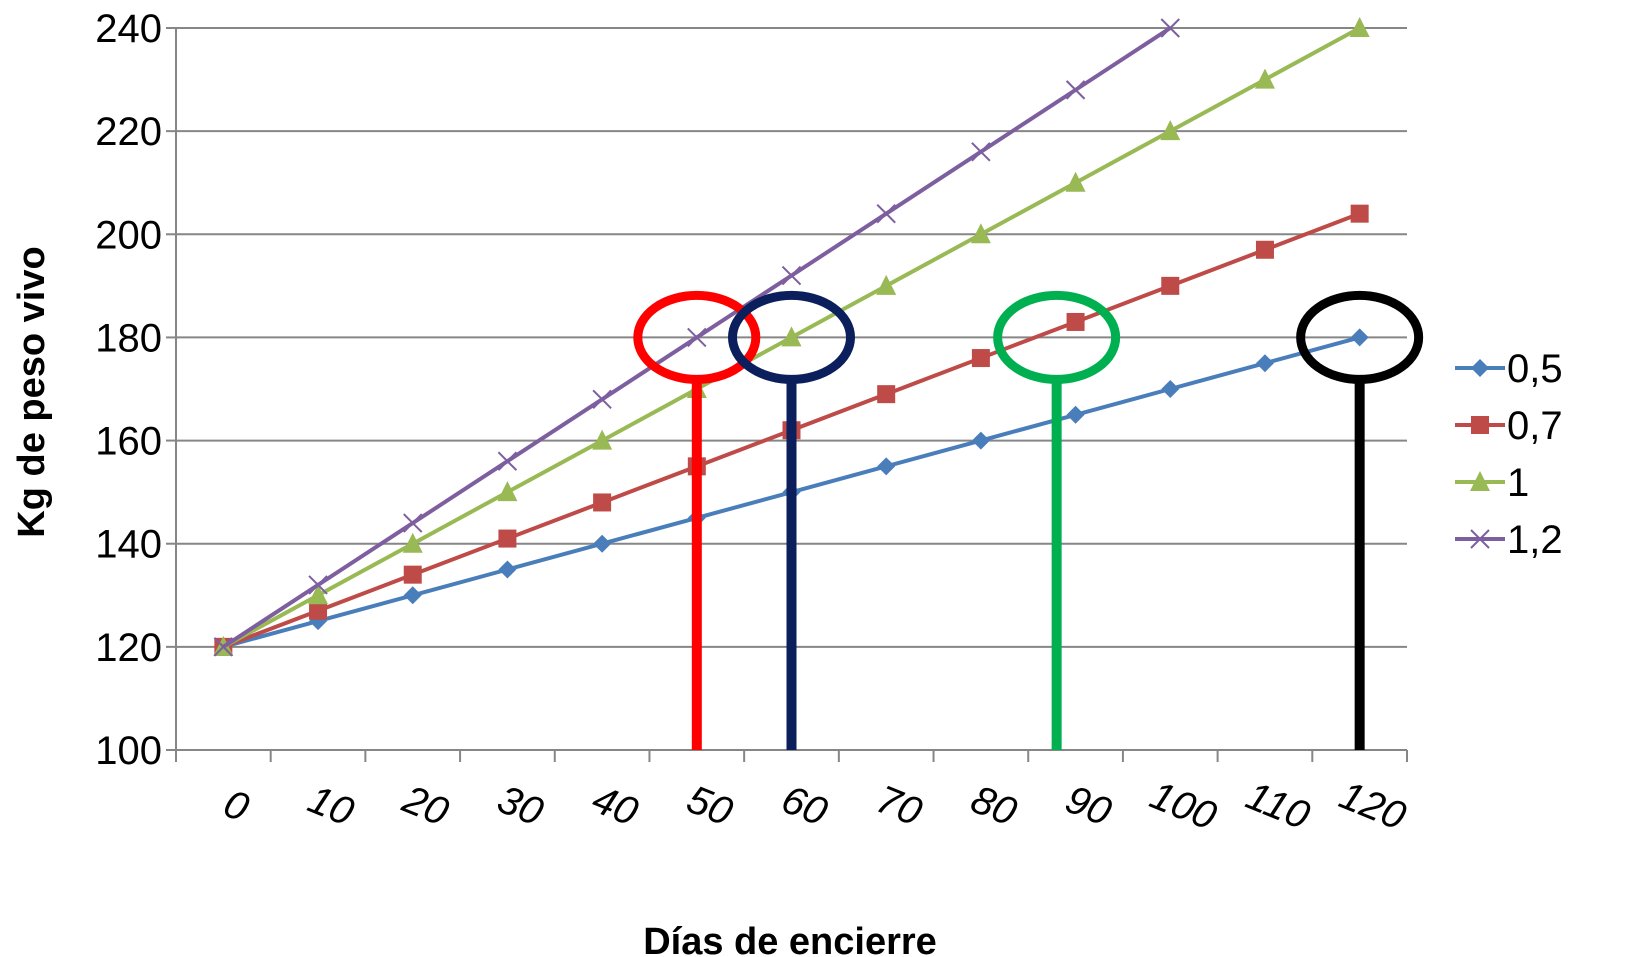 The image size is (1643, 957). I want to click on y-tick-label: 120, so click(128, 648).